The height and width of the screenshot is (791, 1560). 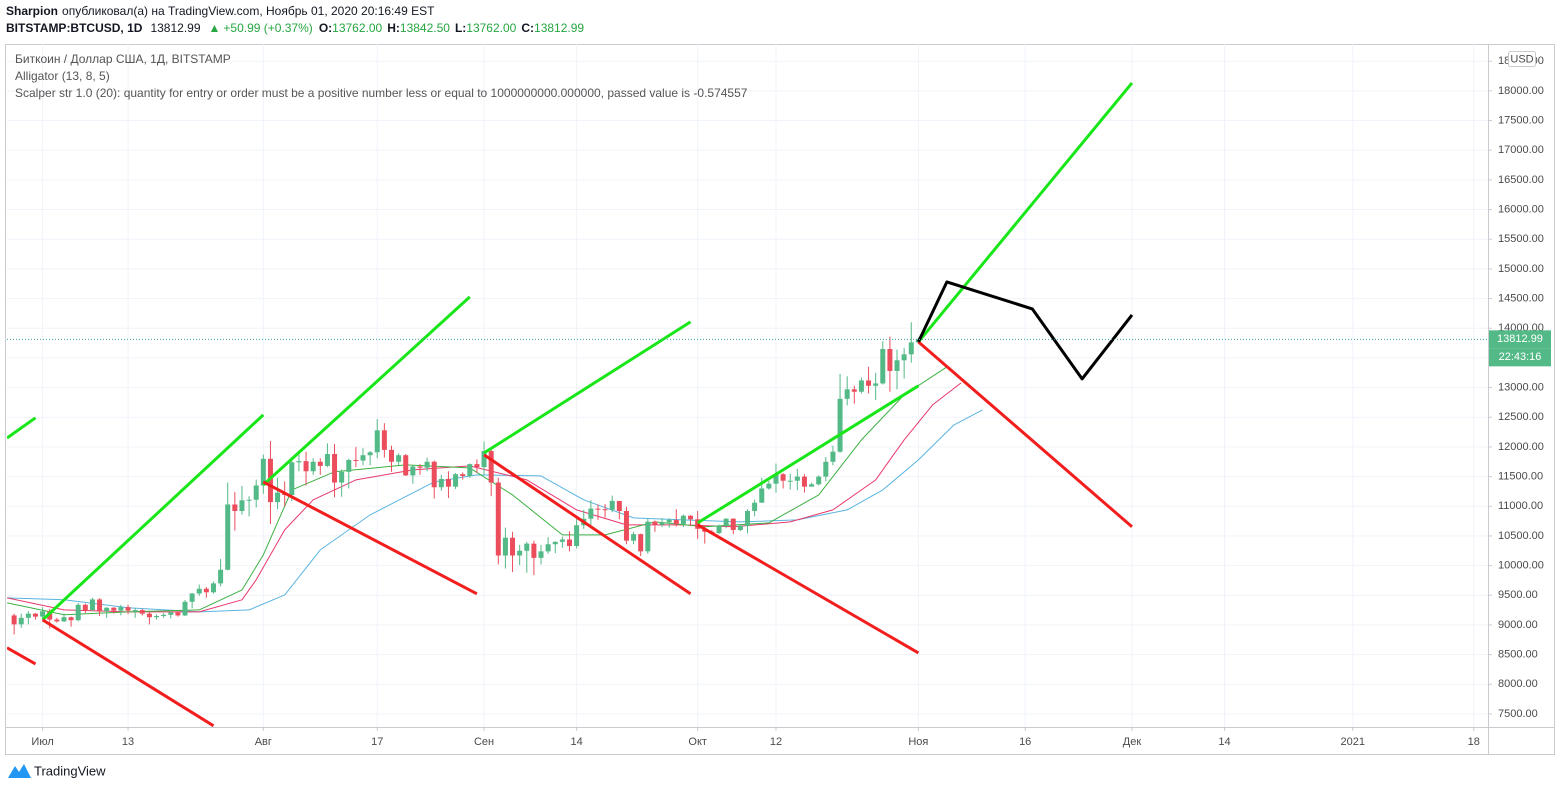 What do you see at coordinates (1521, 566) in the screenshot?
I see `y-tick-label: 10000.00` at bounding box center [1521, 566].